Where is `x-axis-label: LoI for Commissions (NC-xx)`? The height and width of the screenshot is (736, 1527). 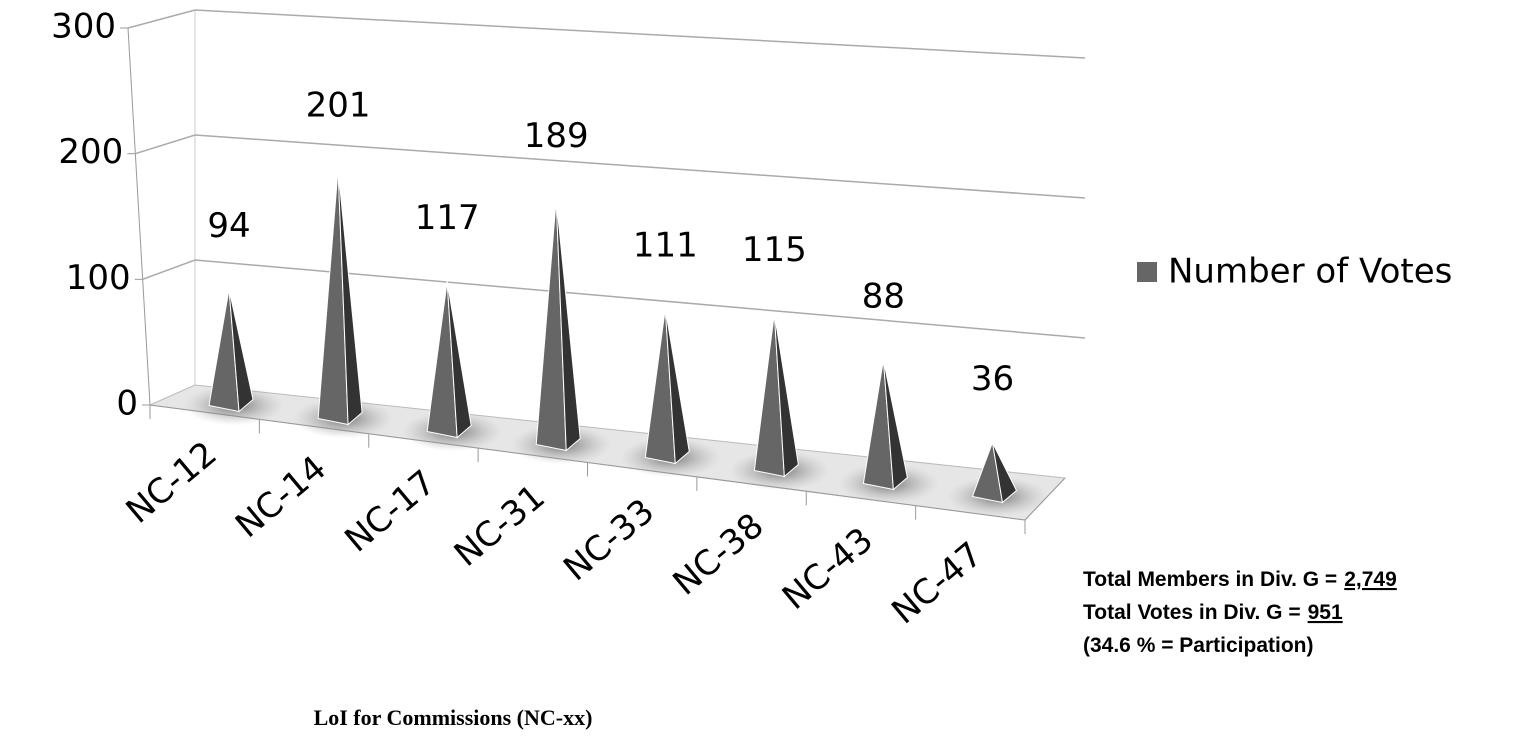
x-axis-label: LoI for Commissions (NC-xx) is located at coordinates (453, 717).